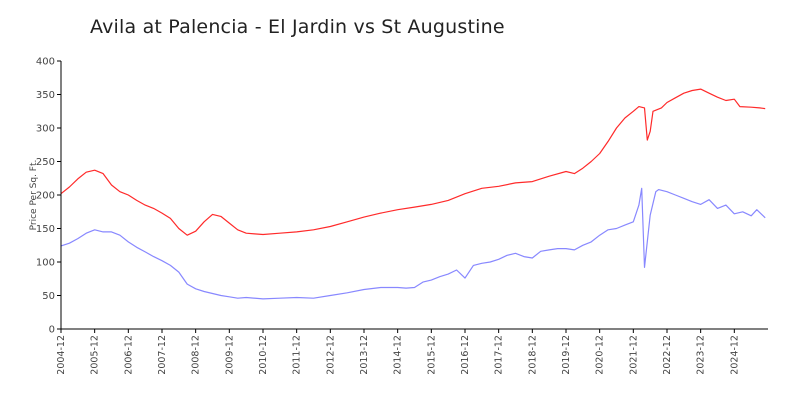  Describe the element at coordinates (61, 355) in the screenshot. I see `x-tick-label: 2004-12` at that location.